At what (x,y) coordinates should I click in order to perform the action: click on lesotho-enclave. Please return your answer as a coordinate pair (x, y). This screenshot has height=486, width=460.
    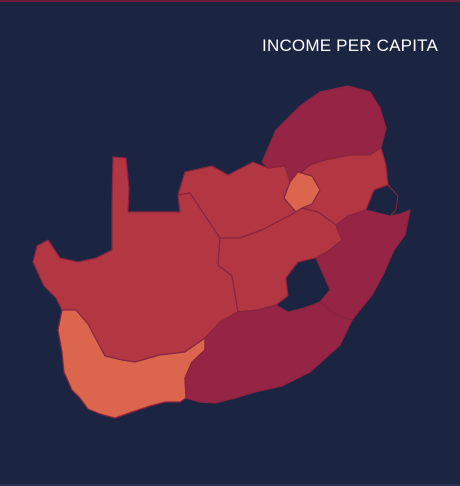
    Looking at the image, I should click on (303, 285).